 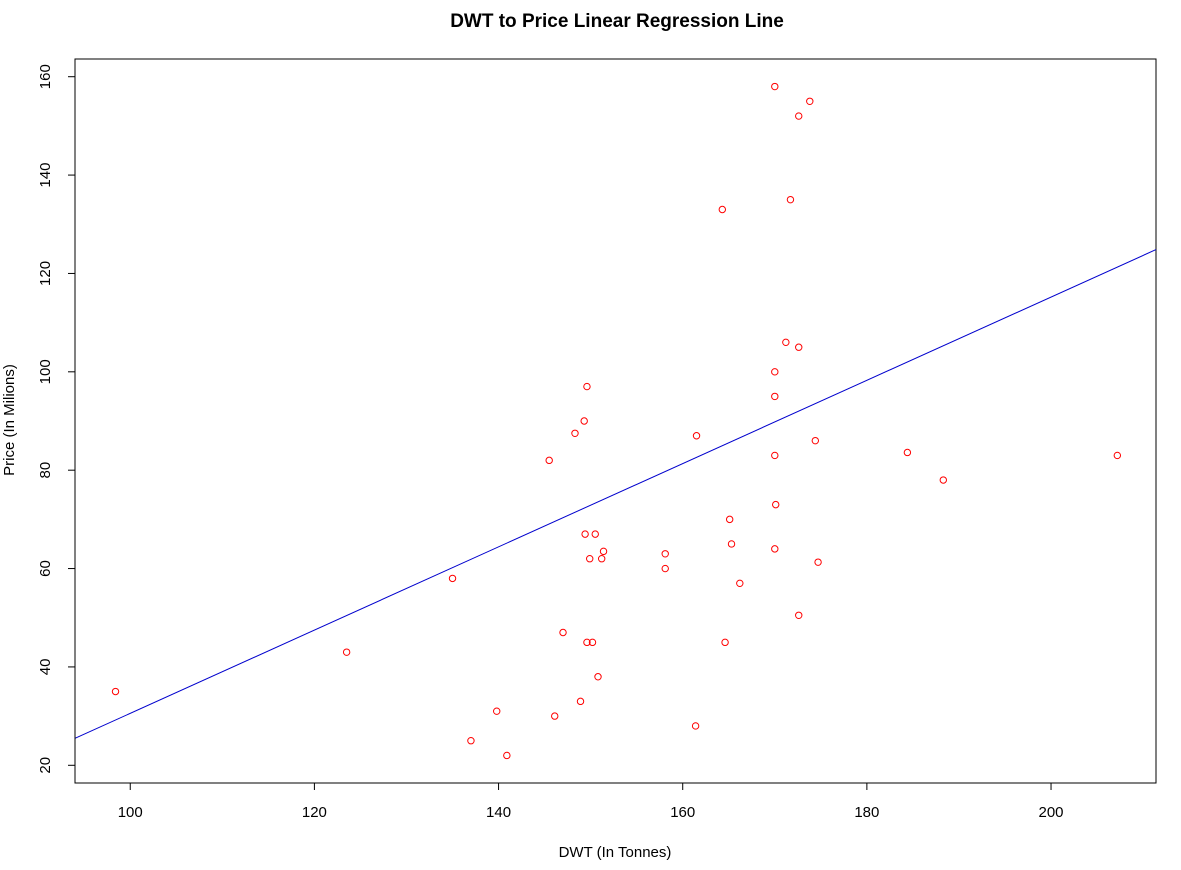 I want to click on y-tick-label: 60, so click(x=45, y=568).